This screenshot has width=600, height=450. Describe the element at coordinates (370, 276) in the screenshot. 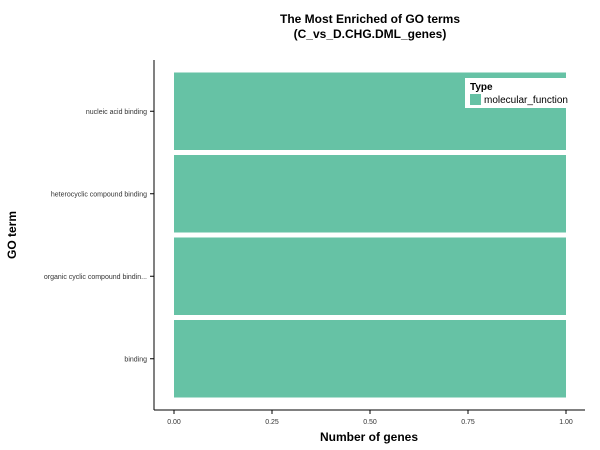

I see `bar-organic-cyclic-compound-bindin` at that location.